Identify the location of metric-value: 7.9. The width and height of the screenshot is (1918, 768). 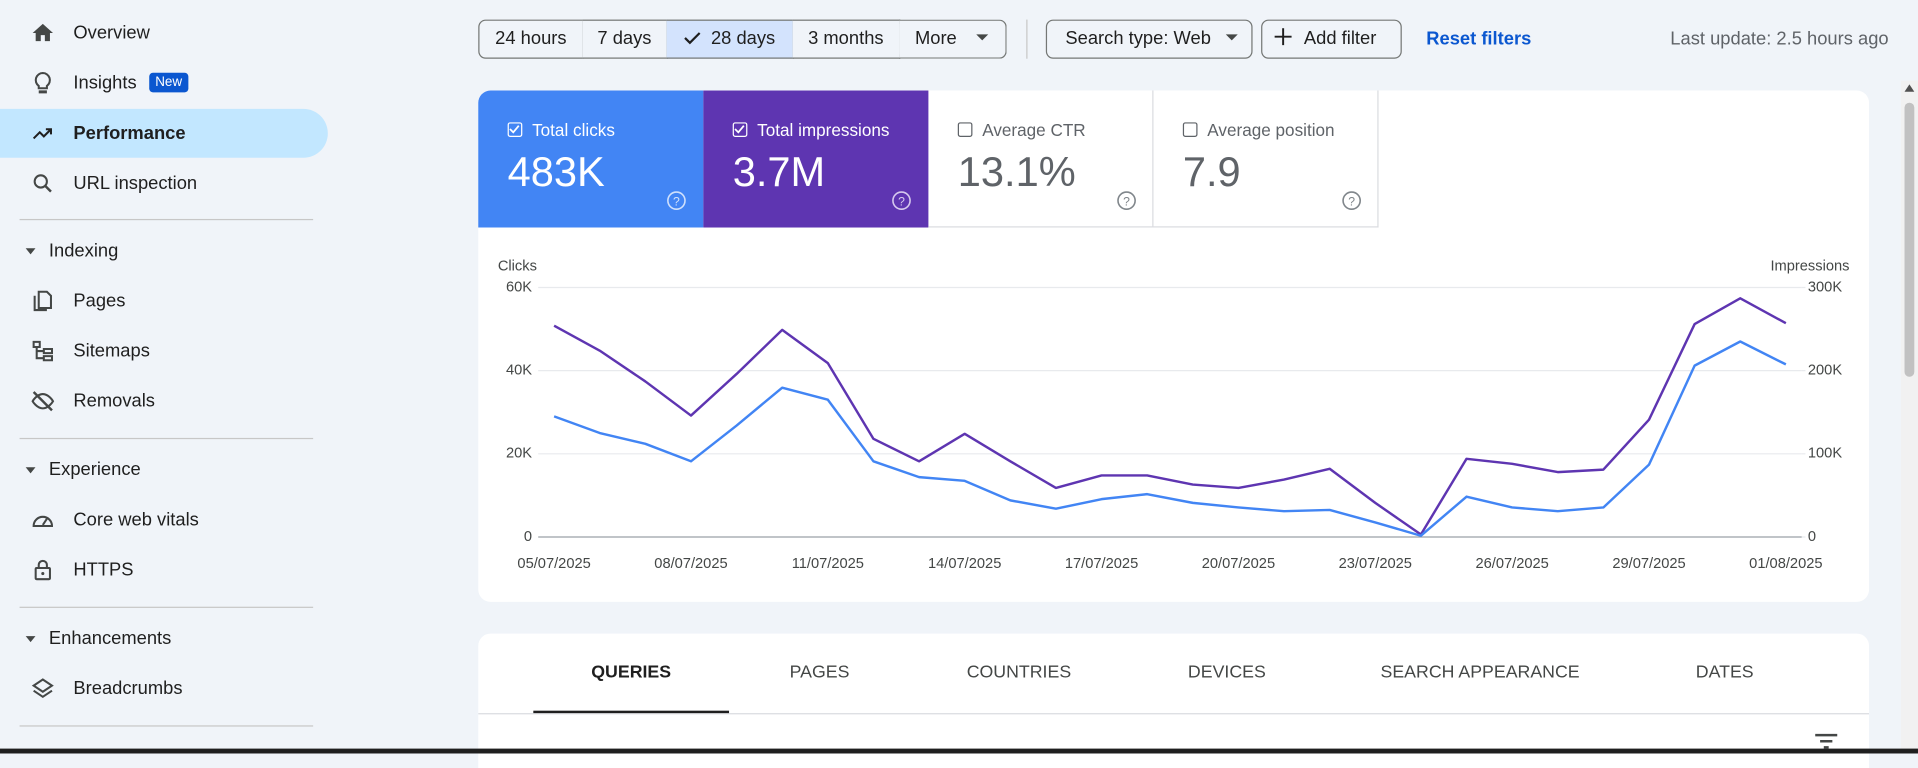
(1211, 172).